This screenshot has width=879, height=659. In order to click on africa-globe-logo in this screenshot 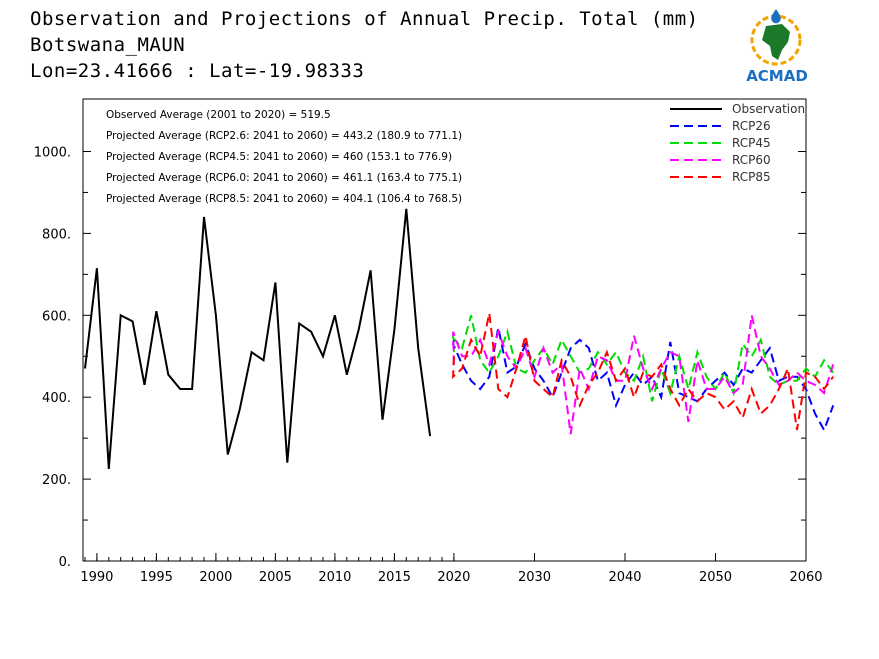, I will do `click(776, 37)`.